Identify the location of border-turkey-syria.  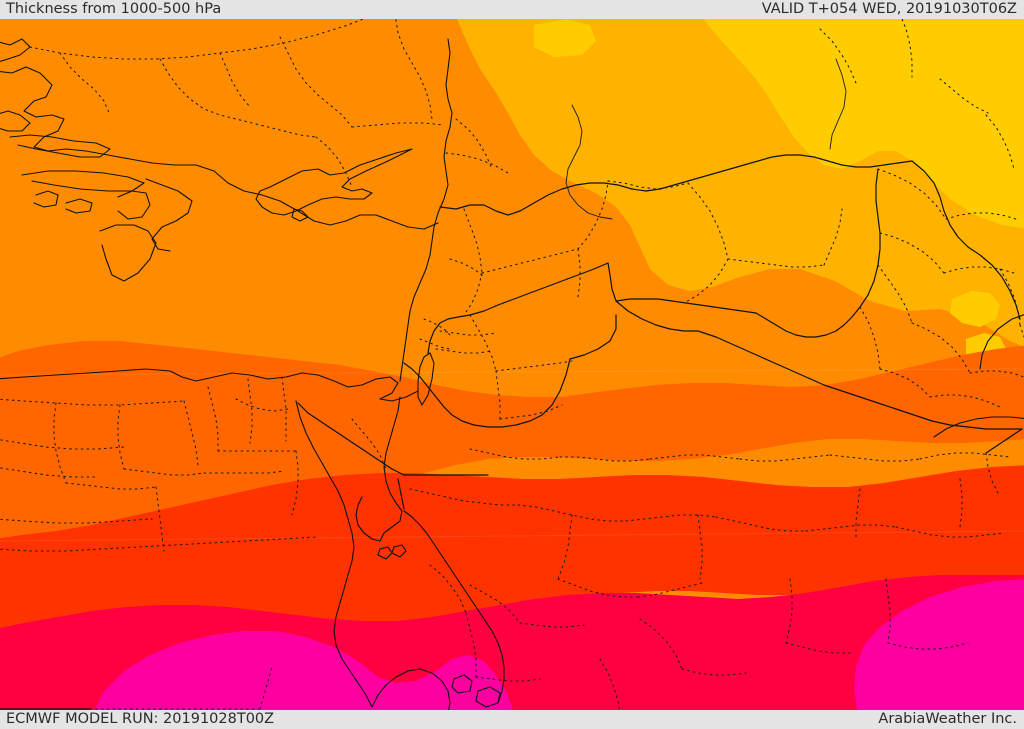
(676, 185).